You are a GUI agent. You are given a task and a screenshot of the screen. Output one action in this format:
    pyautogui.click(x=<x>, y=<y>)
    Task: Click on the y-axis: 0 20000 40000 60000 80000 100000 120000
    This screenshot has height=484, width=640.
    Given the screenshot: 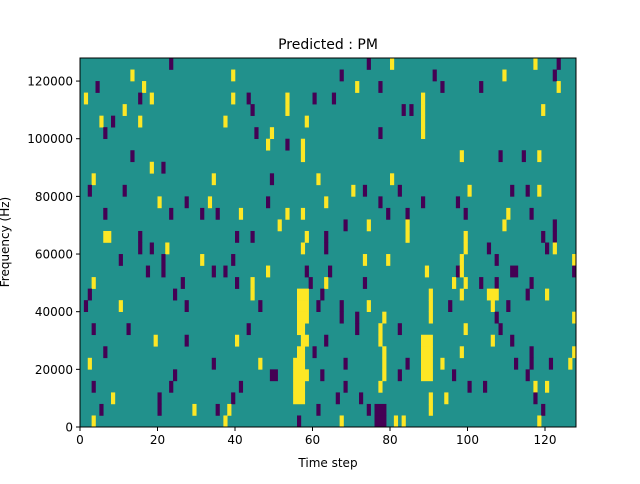 What is the action you would take?
    pyautogui.click(x=53, y=255)
    